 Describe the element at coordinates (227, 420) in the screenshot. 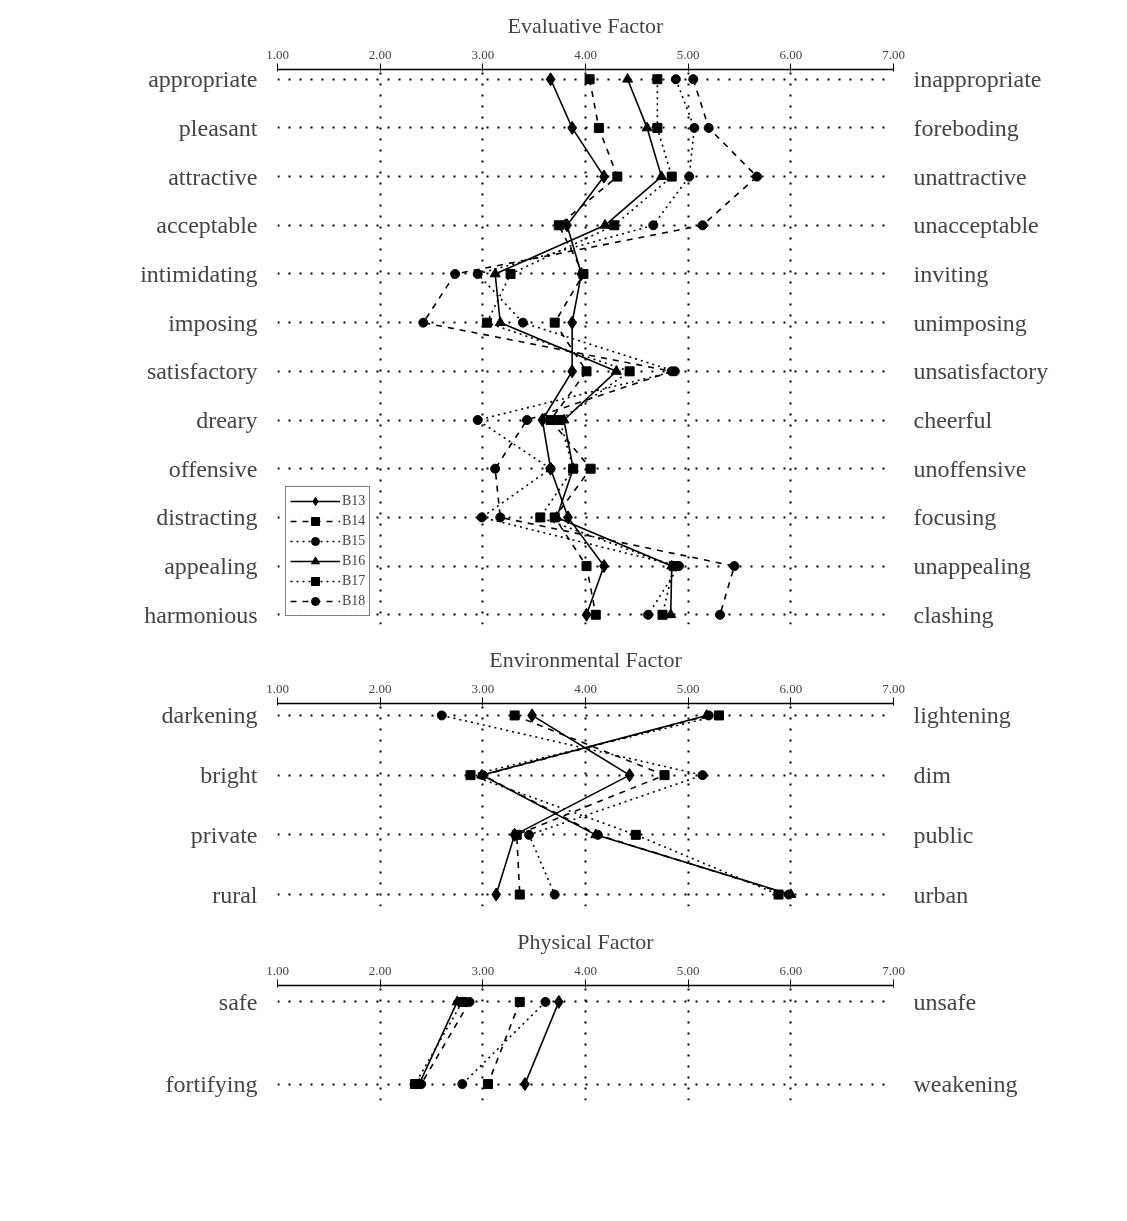

I see `y-tick-label: dreary` at that location.